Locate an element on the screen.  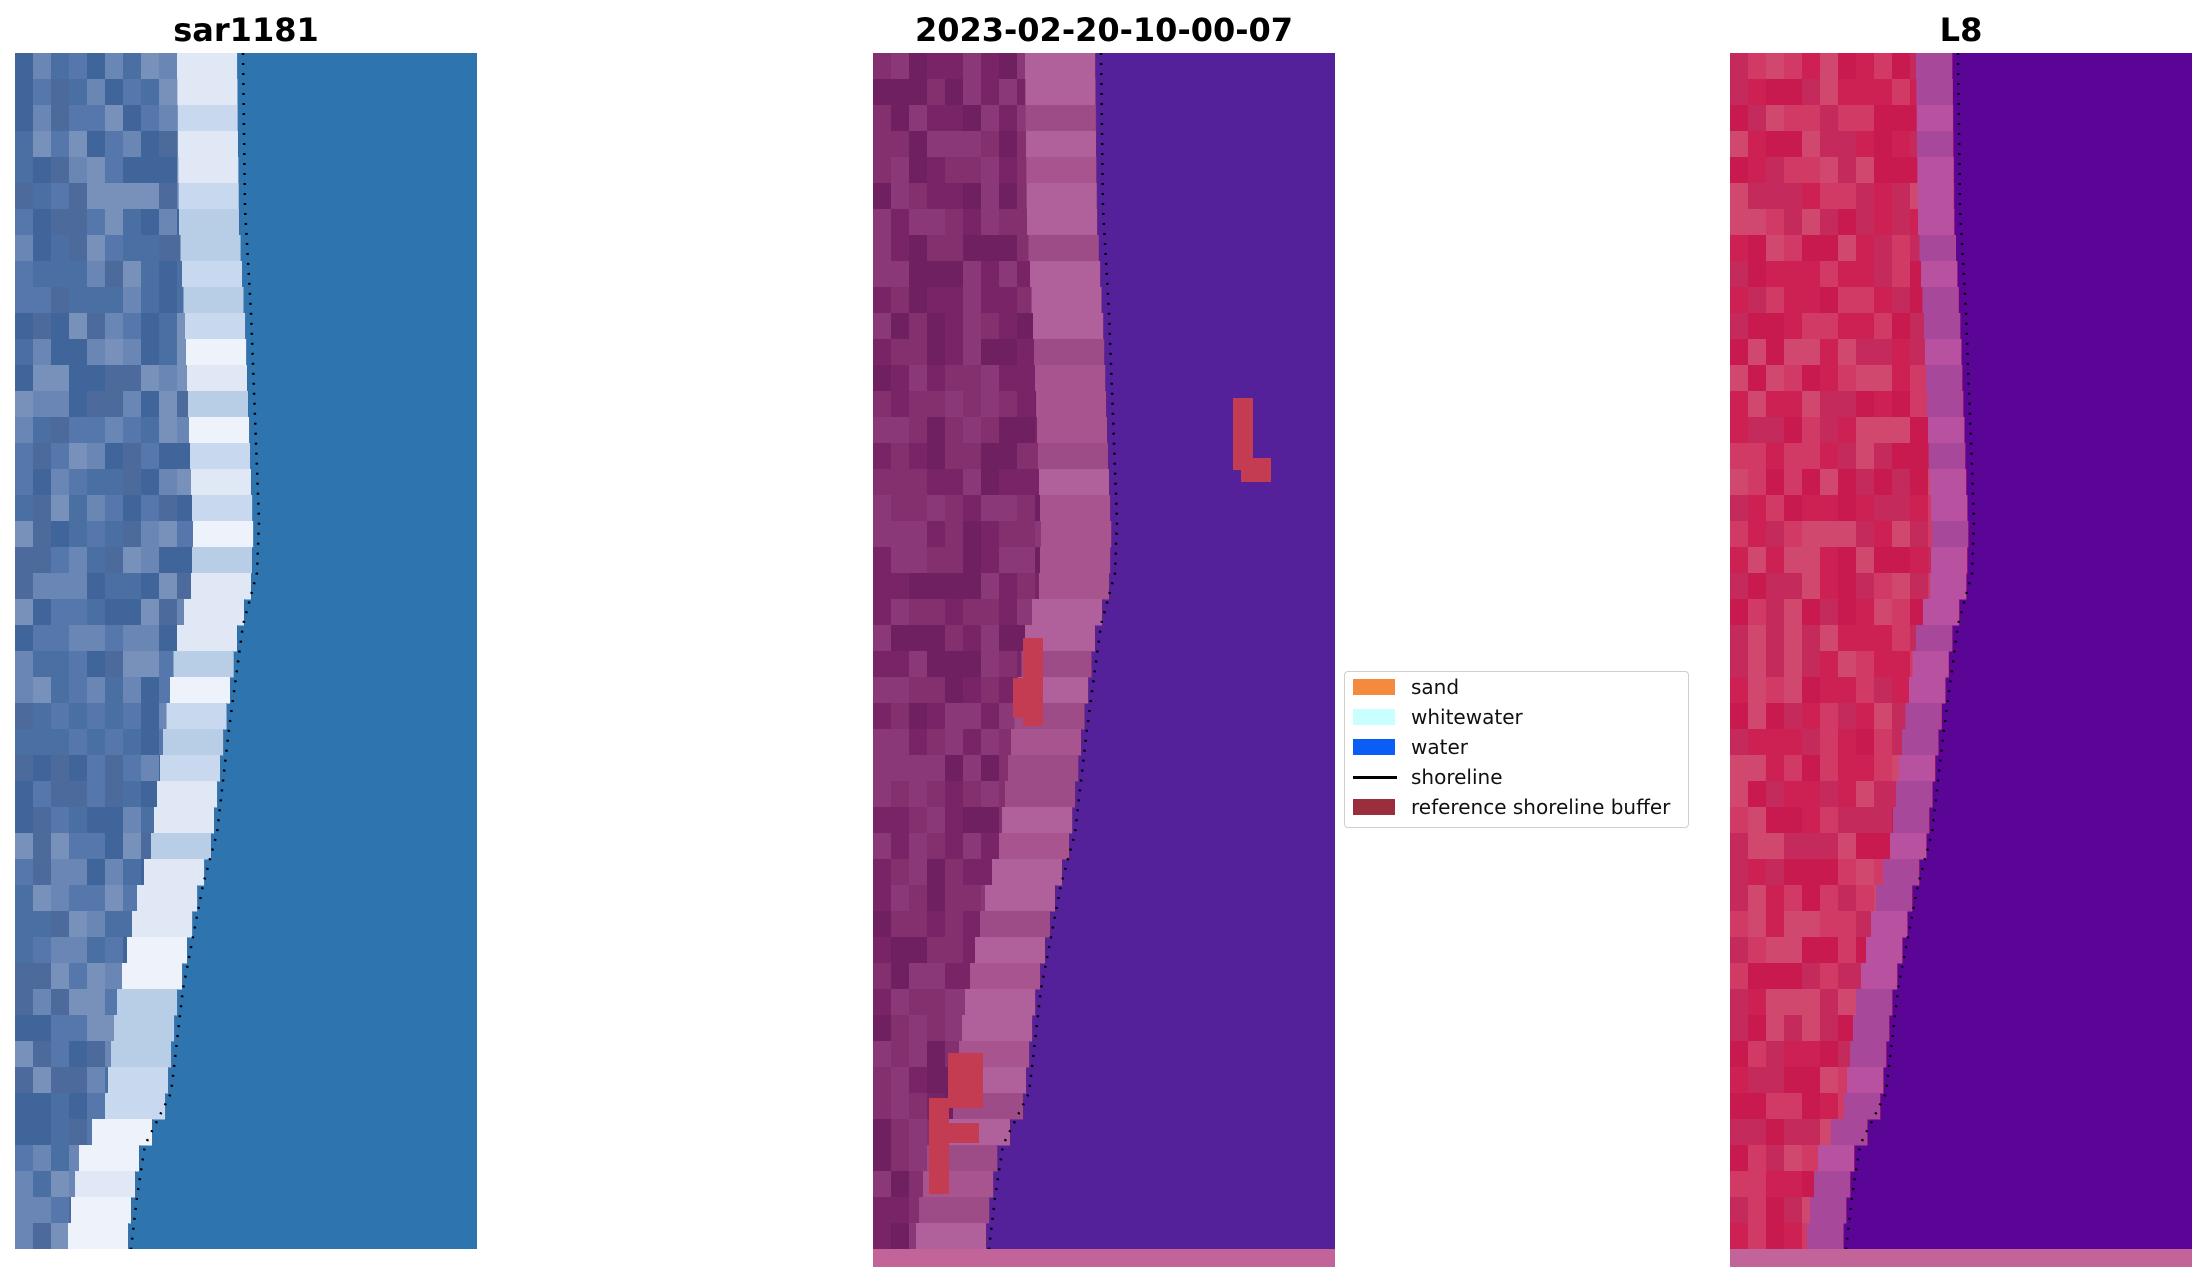
shoreline-line-swatch is located at coordinates (1375, 777).